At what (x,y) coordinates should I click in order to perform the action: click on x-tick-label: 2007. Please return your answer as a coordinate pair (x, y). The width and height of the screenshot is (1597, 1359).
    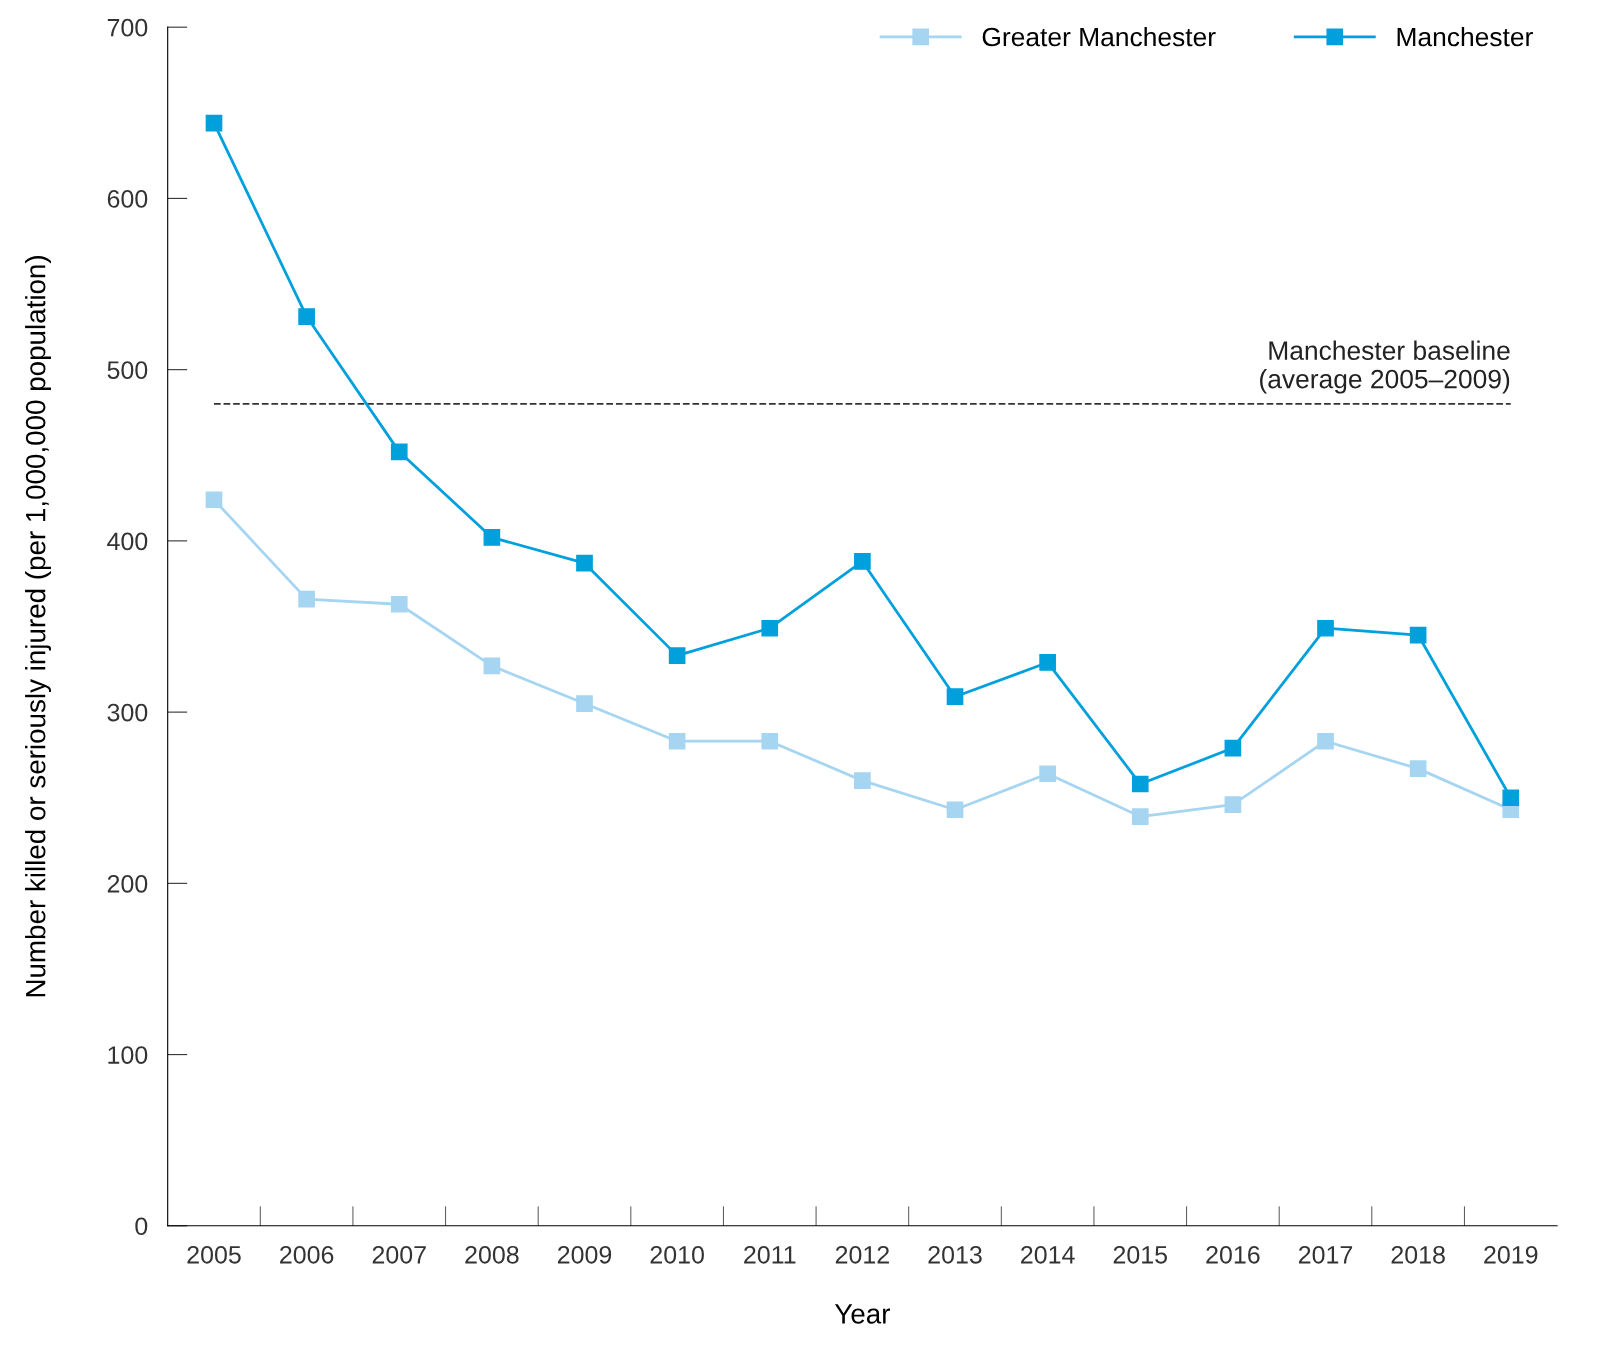
    Looking at the image, I should click on (399, 1254).